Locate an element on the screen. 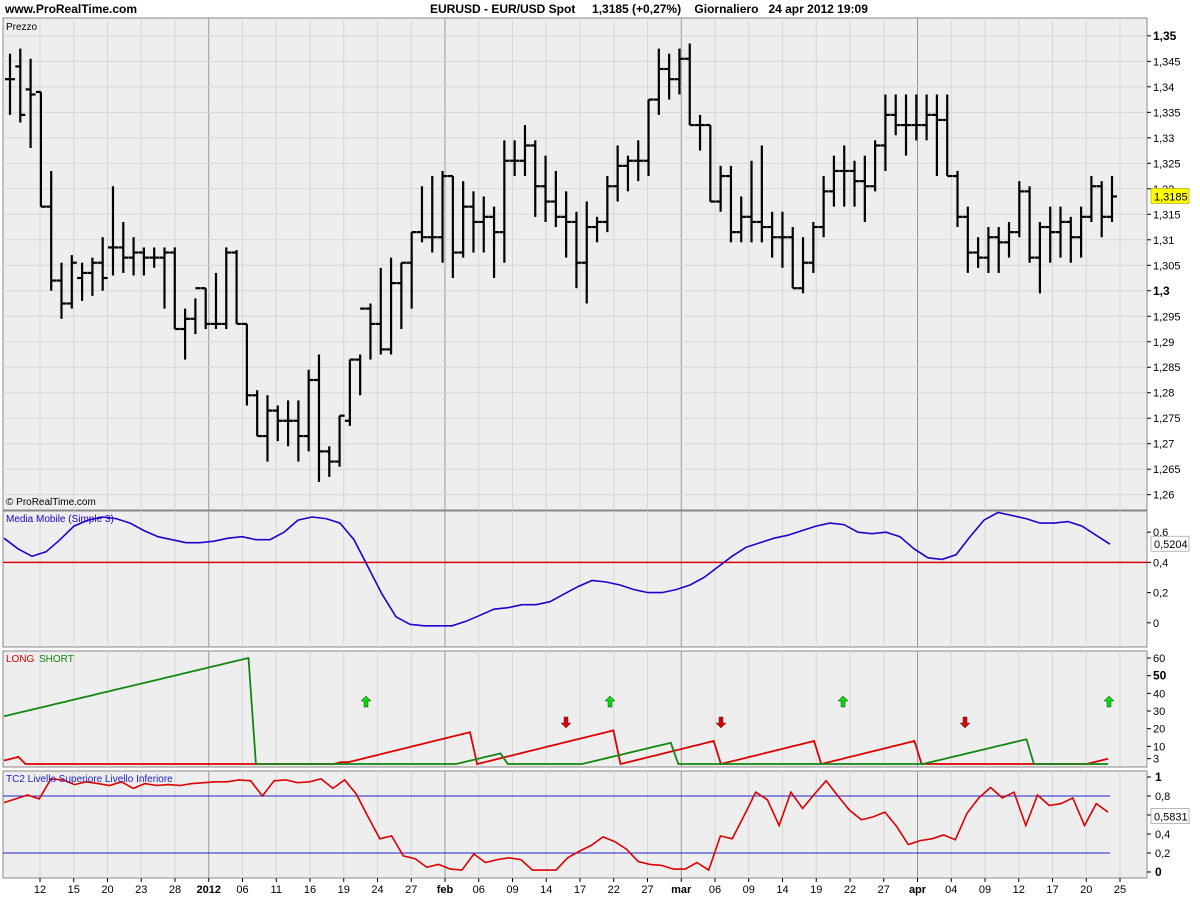 Image resolution: width=1200 pixels, height=900 pixels. ma-current-value-box is located at coordinates (1170, 543).